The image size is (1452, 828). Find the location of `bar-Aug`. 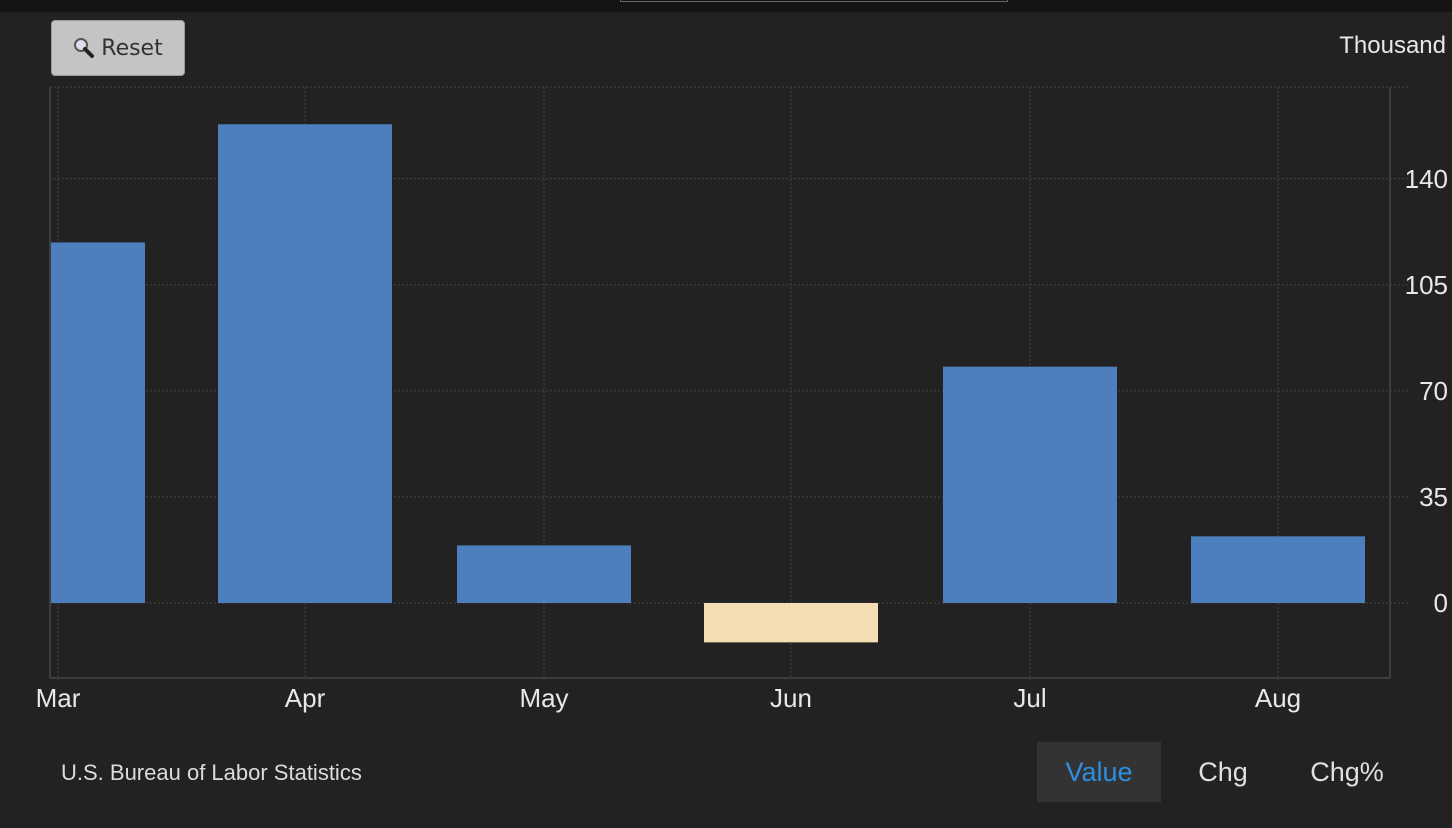

bar-Aug is located at coordinates (1278, 569).